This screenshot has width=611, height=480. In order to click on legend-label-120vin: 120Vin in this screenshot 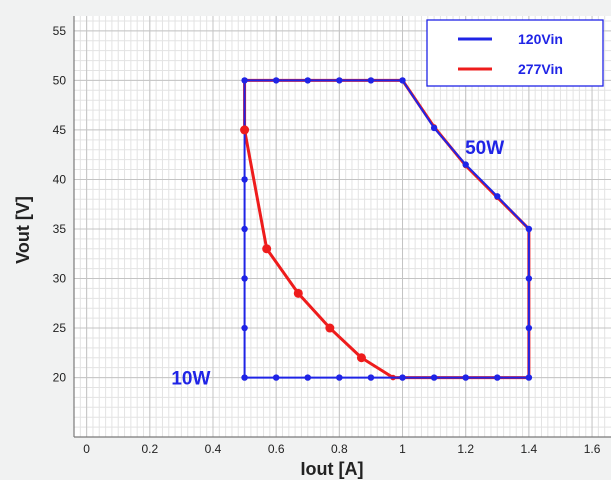, I will do `click(540, 39)`.